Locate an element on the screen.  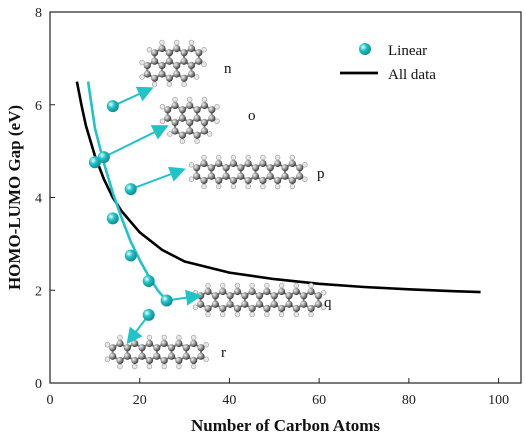
molecule-r is located at coordinates (156, 352).